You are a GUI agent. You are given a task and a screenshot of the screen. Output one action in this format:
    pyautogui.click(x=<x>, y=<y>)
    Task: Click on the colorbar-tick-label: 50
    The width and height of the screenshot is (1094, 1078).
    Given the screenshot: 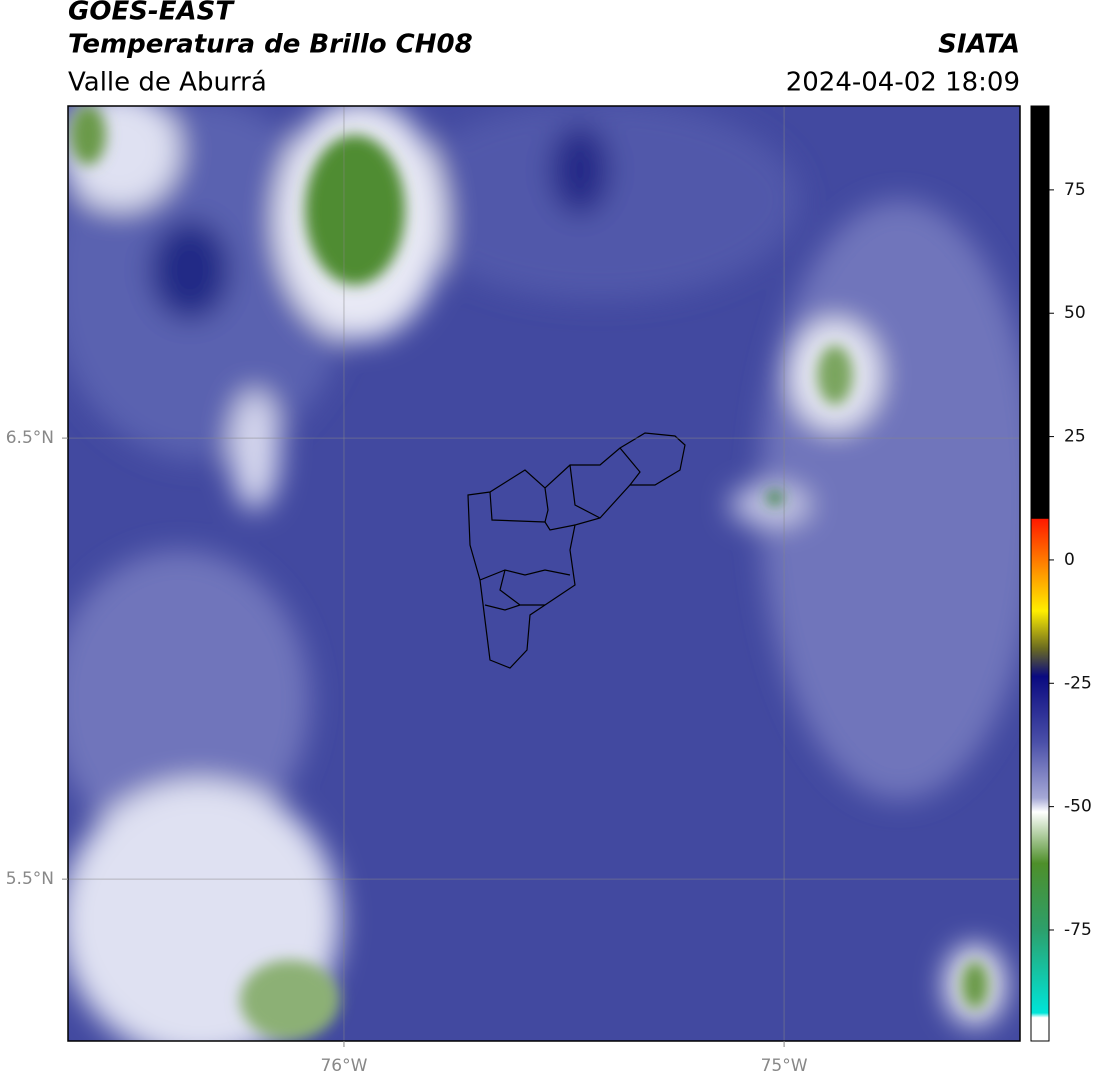 What is the action you would take?
    pyautogui.click(x=1075, y=313)
    